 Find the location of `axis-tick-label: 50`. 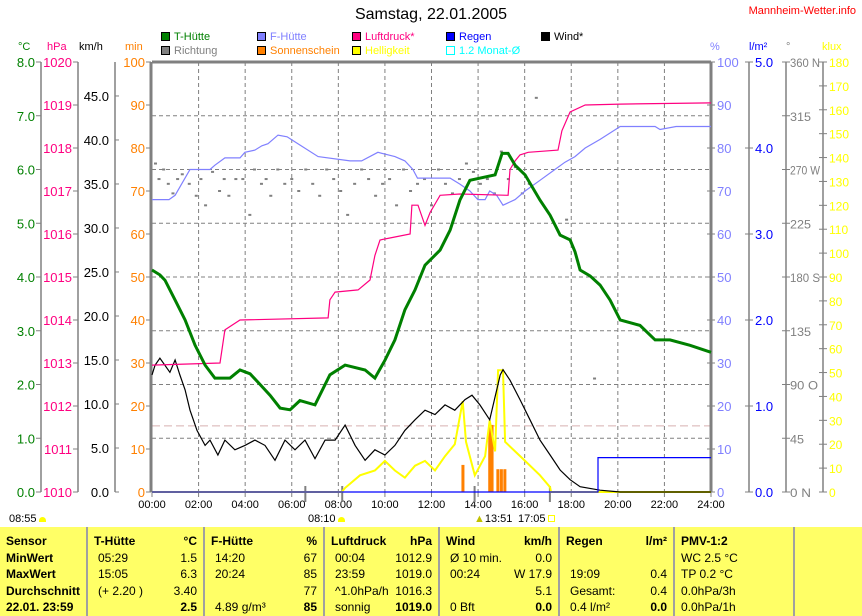

axis-tick-label: 50 is located at coordinates (138, 277).